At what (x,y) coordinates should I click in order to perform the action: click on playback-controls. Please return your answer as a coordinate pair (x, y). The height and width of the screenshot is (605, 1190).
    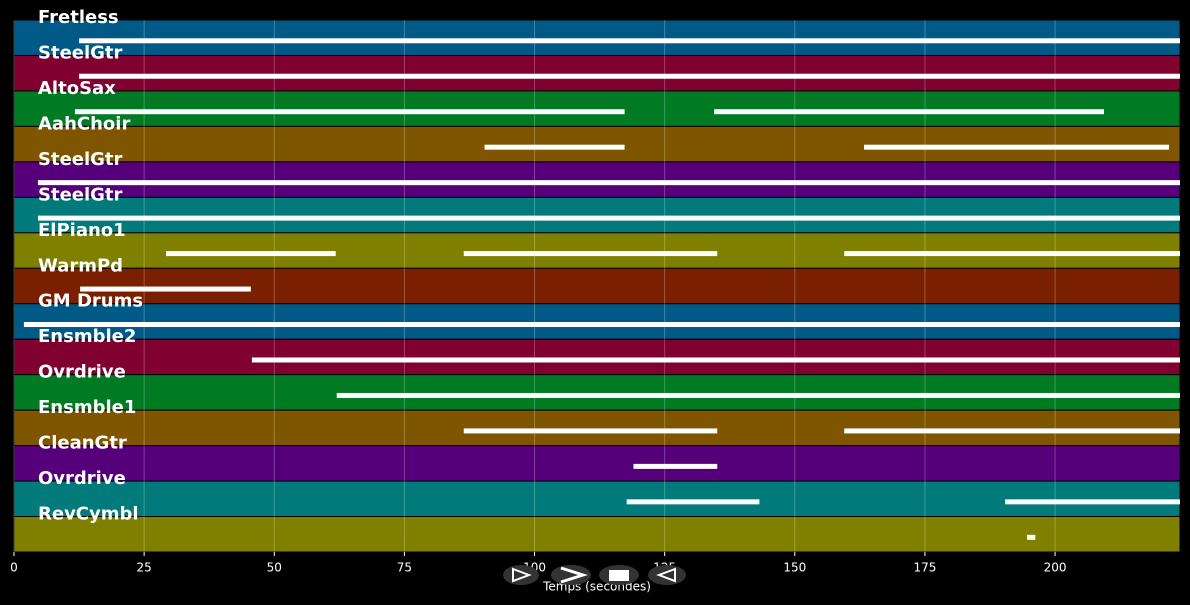
    Looking at the image, I should click on (594, 575).